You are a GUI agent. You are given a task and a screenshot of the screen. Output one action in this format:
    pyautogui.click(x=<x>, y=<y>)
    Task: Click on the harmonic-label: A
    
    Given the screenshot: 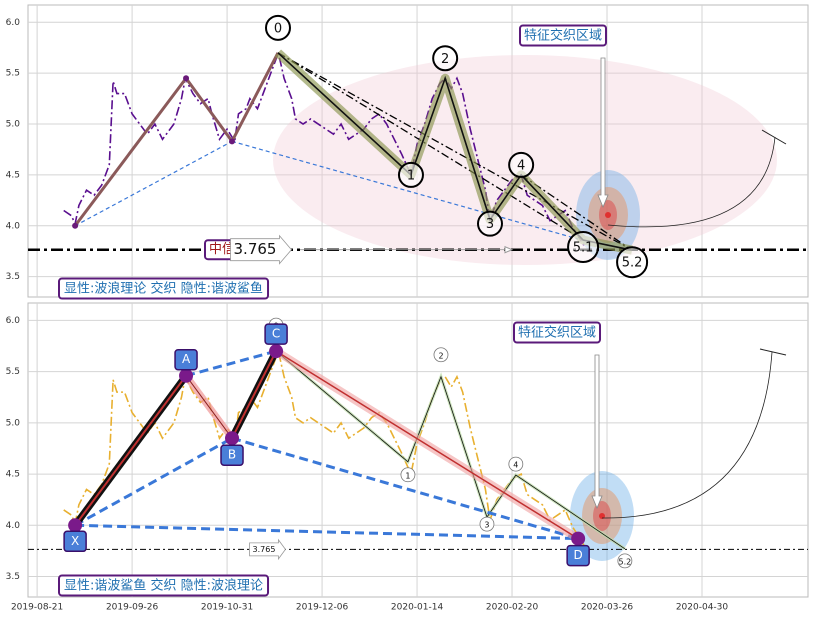 What is the action you would take?
    pyautogui.click(x=186, y=359)
    